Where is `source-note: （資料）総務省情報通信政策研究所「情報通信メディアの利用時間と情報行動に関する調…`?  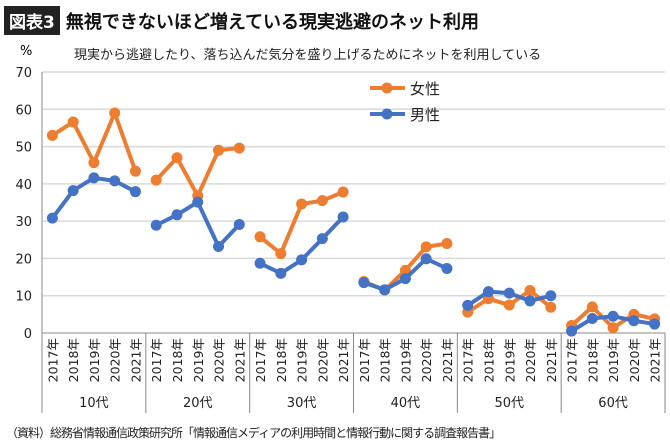 source-note: （資料）総務省情報通信政策研究所「情報通信メディアの利用時間と情報行動に関する調… is located at coordinates (253, 433).